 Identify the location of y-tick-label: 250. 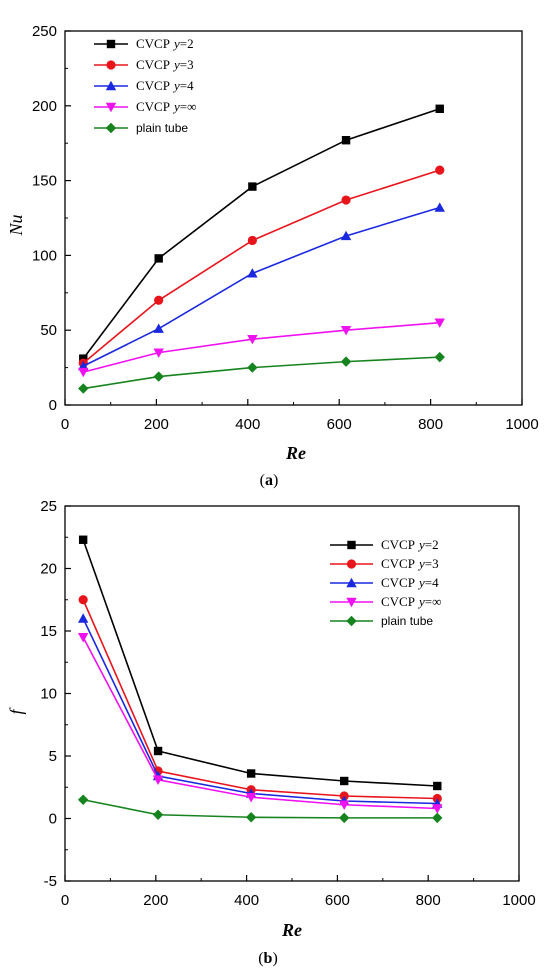
(44, 31).